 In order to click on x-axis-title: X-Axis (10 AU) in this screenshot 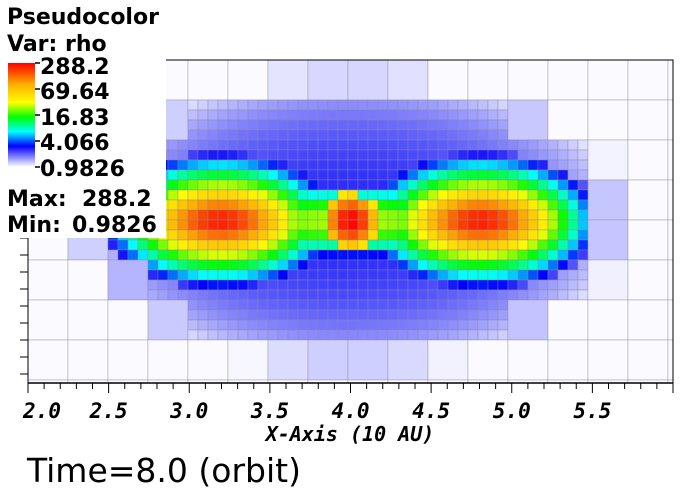, I will do `click(349, 434)`.